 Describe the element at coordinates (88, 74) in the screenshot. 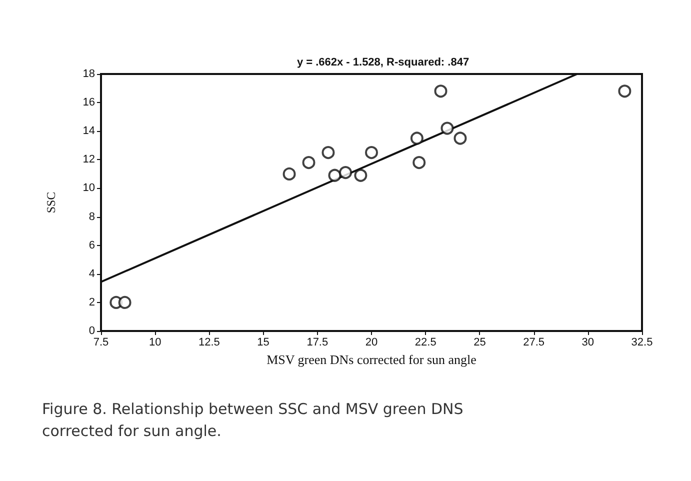

I see `y-tick-label: 18` at that location.